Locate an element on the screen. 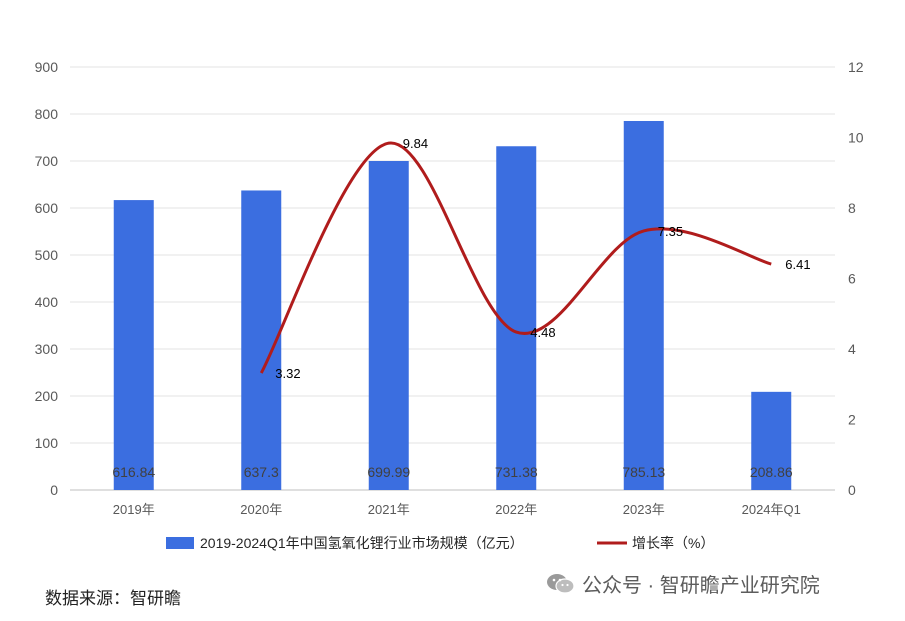 The height and width of the screenshot is (621, 905). left-axis-tick-label: 800 is located at coordinates (47, 114).